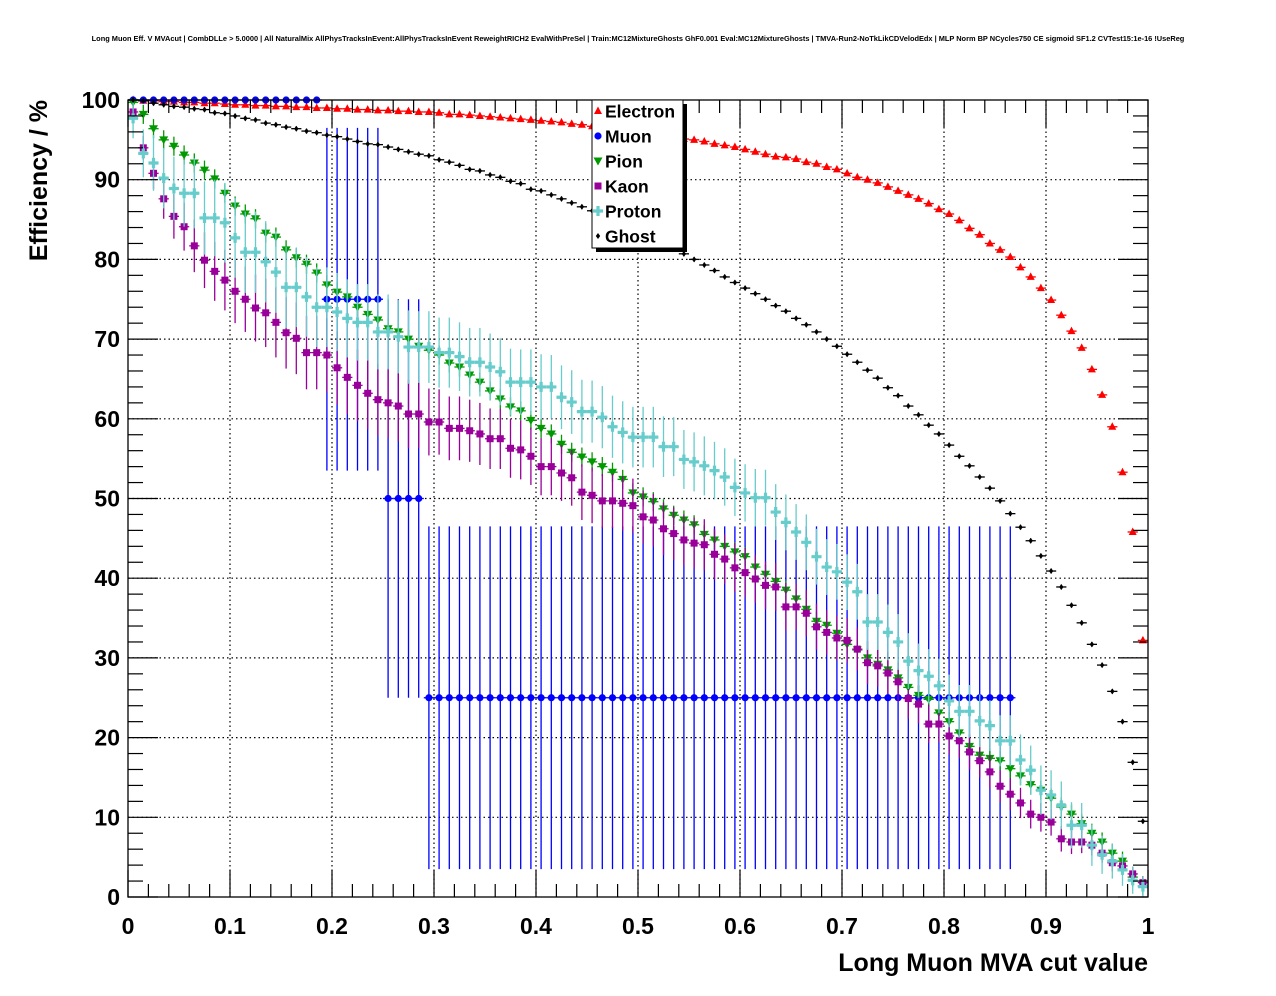  I want to click on x-tick-label: 0.8, so click(944, 926).